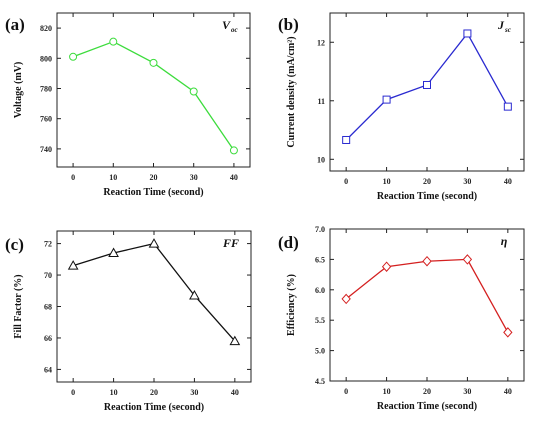 The image size is (550, 423). I want to click on corner-label: V, so click(226, 25).